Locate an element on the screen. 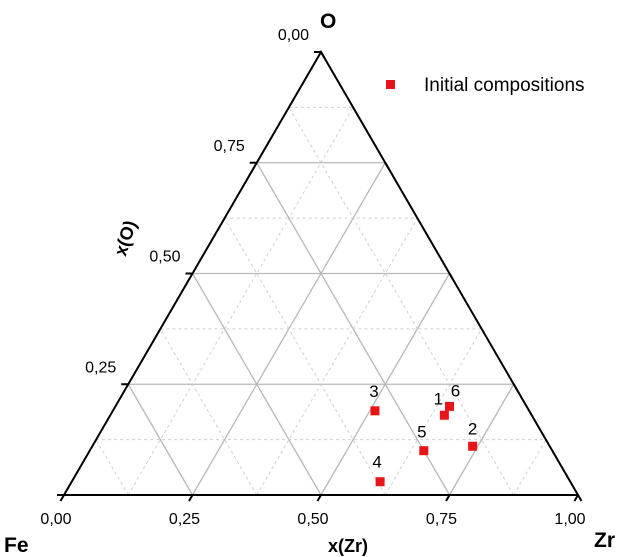 This screenshot has width=633, height=557. left-tick-label: 0,00 is located at coordinates (293, 35).